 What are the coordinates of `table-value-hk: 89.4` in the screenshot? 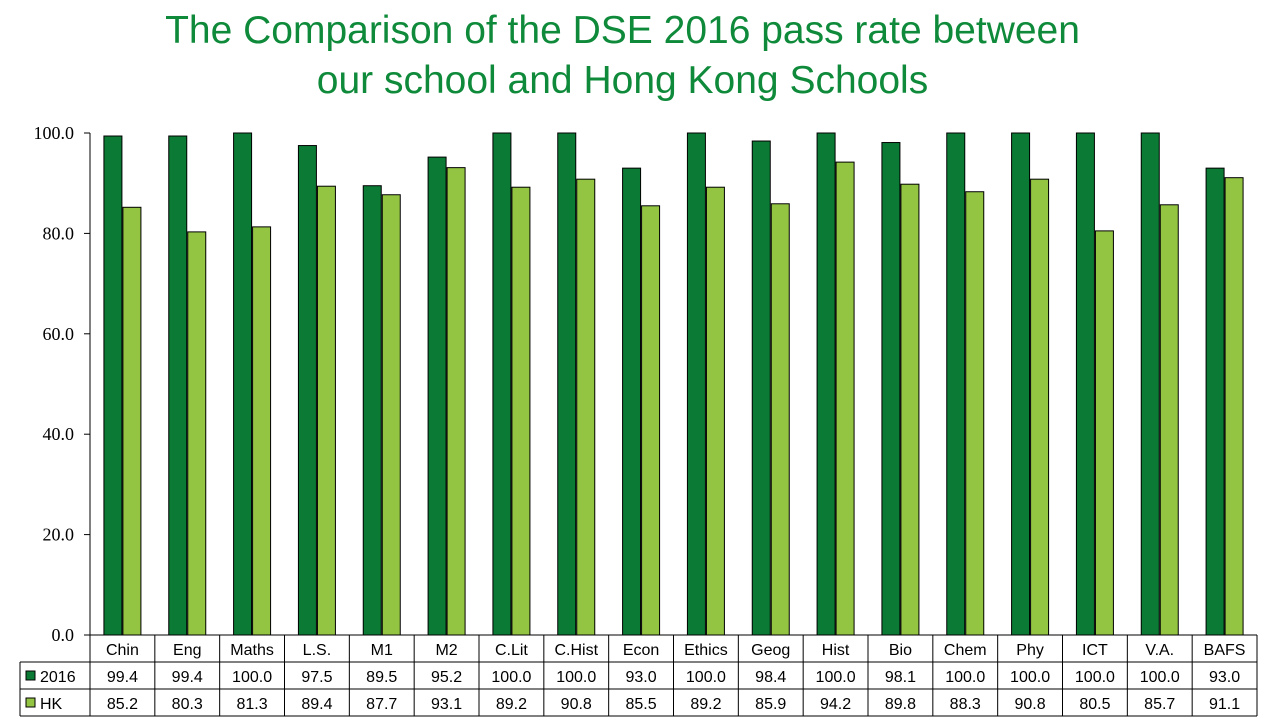 It's located at (316, 704).